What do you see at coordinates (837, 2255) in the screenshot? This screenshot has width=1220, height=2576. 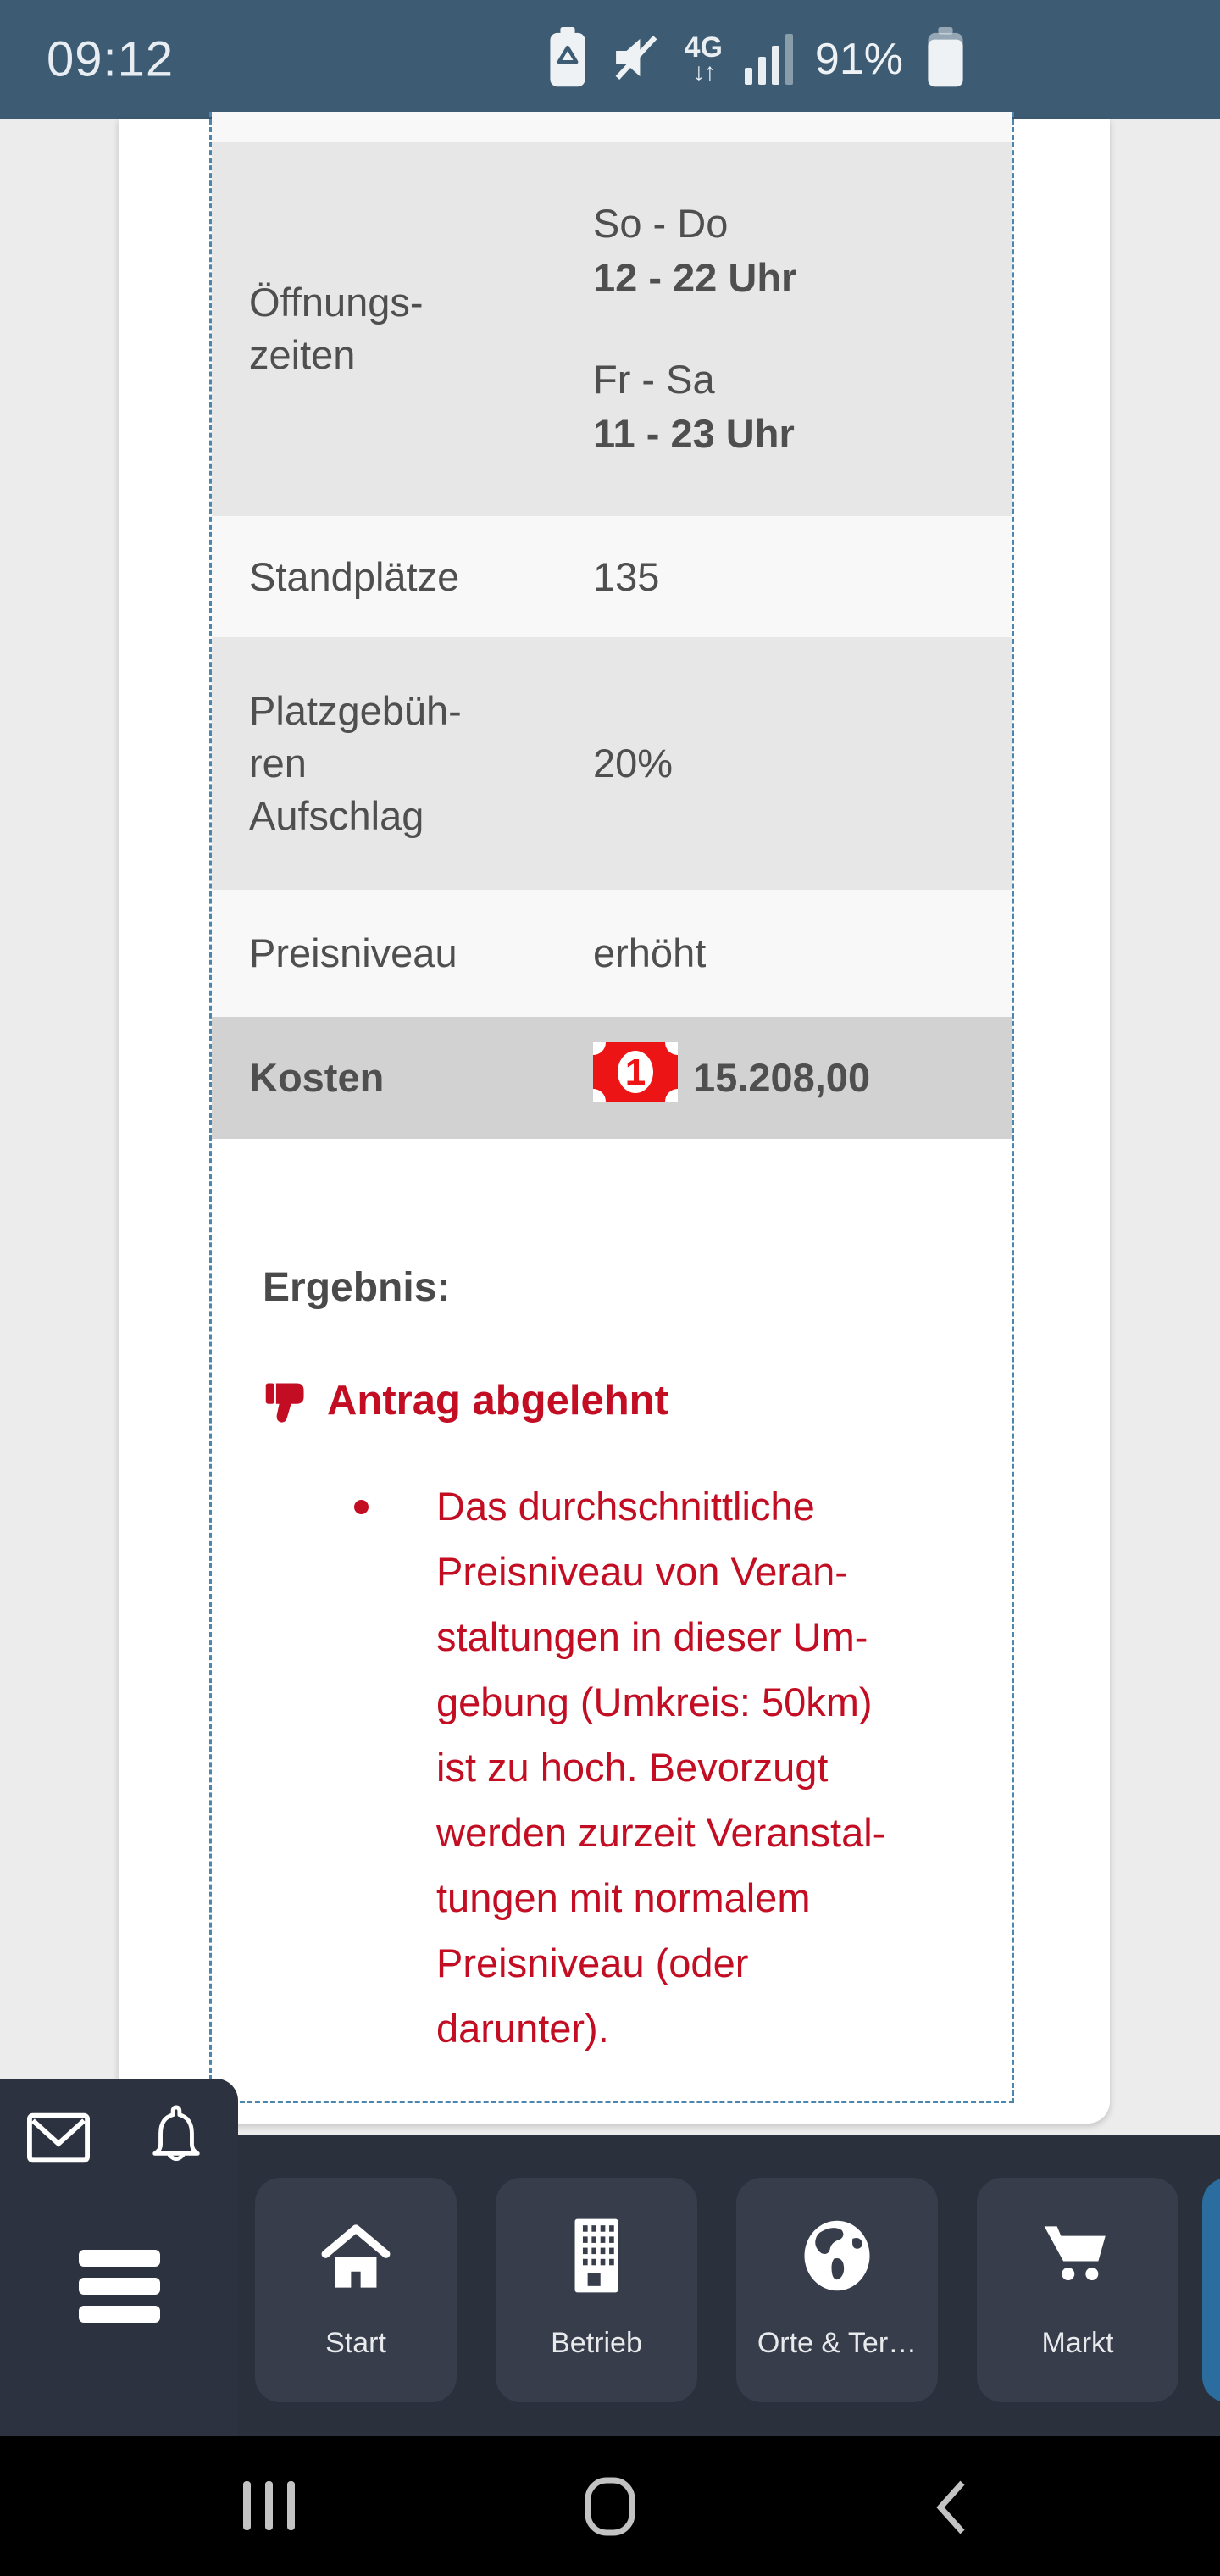 I see `globe-icon` at bounding box center [837, 2255].